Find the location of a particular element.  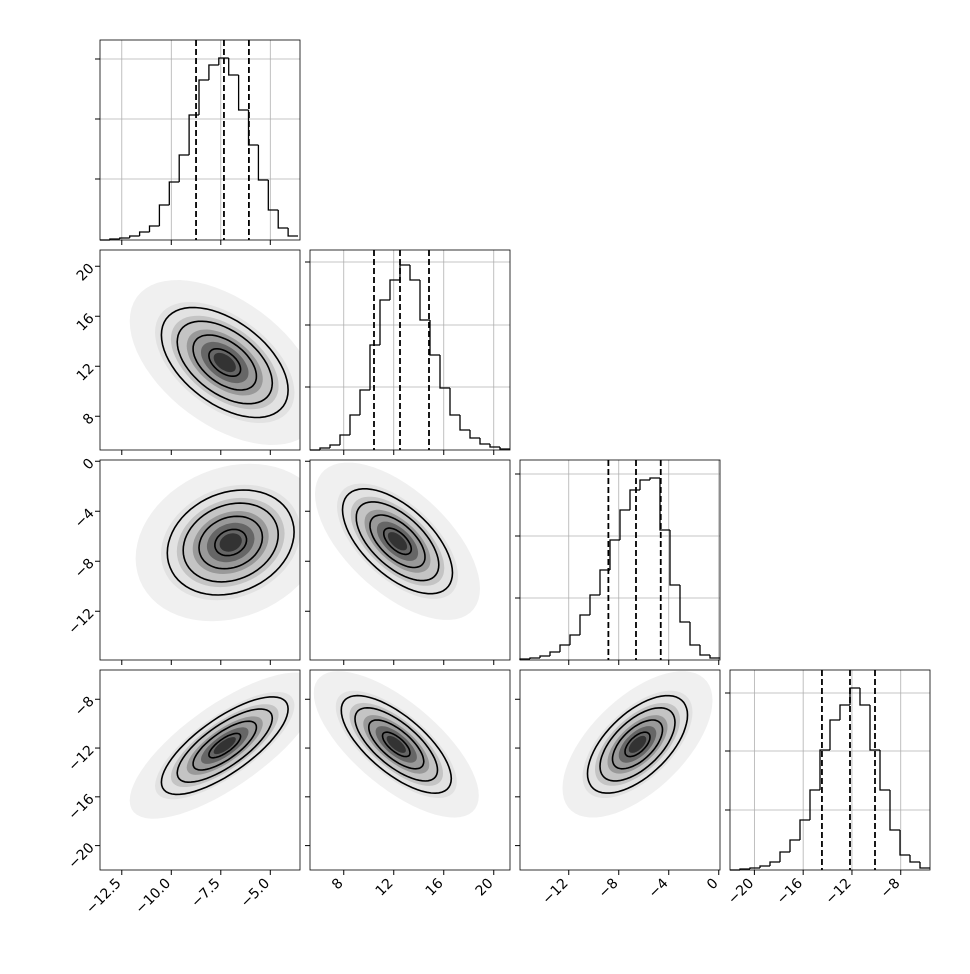

x-tick-label: −7.5 is located at coordinates (205, 893).